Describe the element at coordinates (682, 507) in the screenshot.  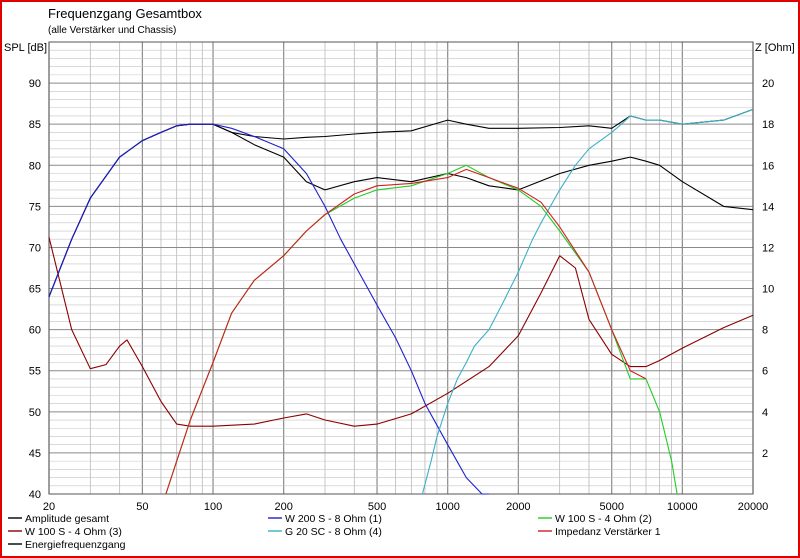
I see `x-tick-label: 10000` at that location.